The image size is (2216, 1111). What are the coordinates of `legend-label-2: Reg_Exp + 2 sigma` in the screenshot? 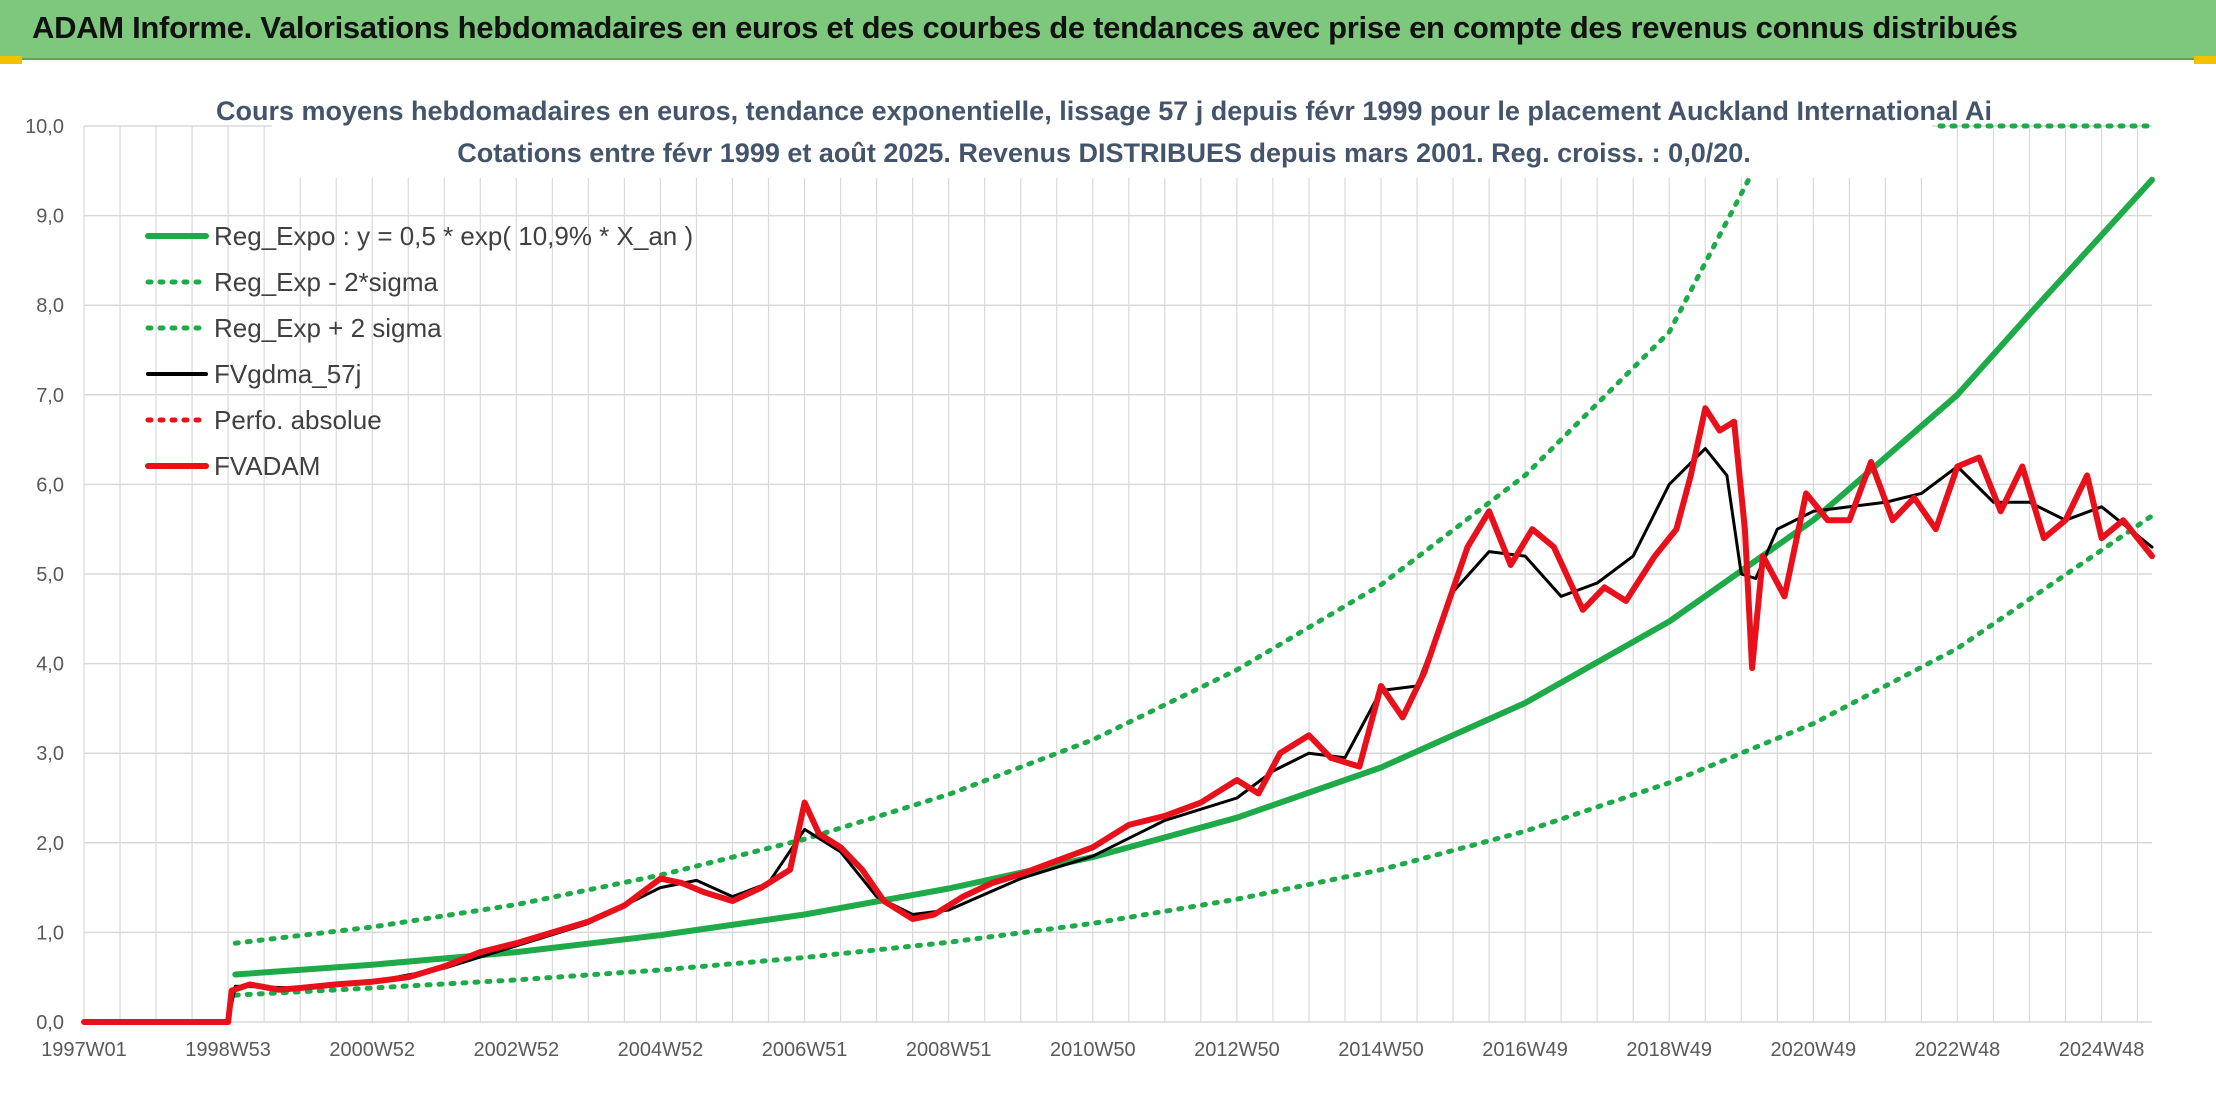 It's located at (328, 328).